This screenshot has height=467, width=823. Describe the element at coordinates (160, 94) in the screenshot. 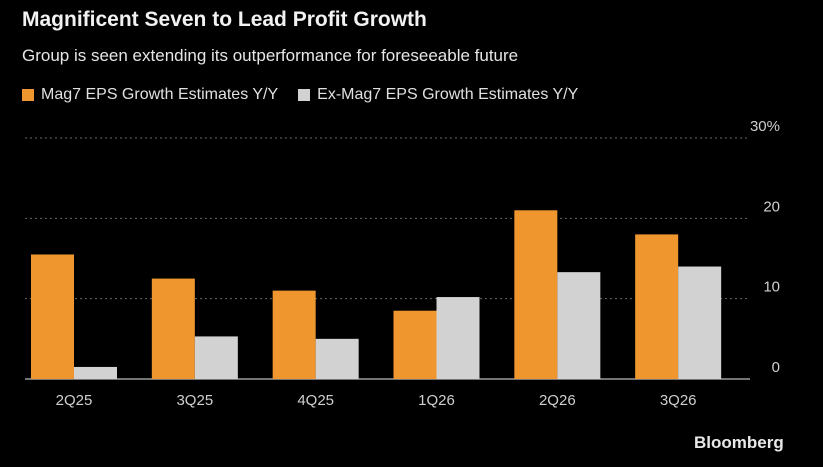

I see `legend-label-mag7: Mag7 EPS Growth Estimates Y/Y` at that location.